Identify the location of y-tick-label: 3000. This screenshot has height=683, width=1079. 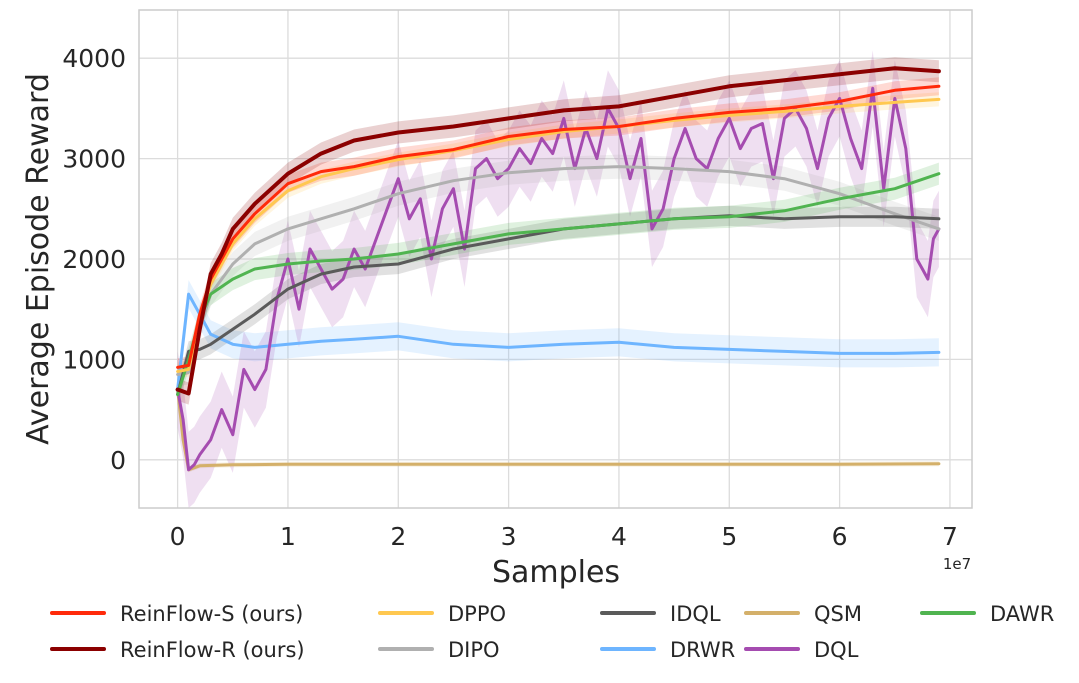
(94, 159).